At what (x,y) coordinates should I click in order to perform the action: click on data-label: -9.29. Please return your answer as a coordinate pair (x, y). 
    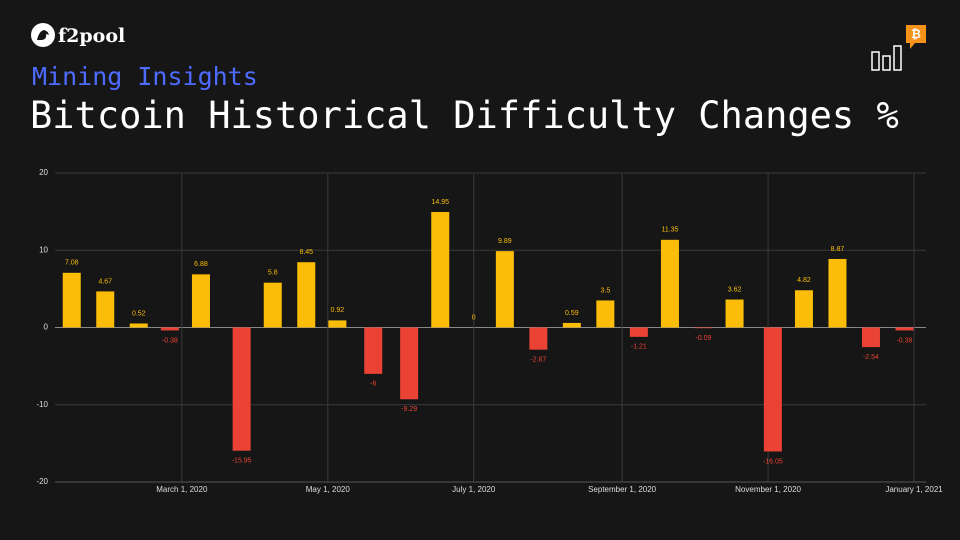
    Looking at the image, I should click on (409, 409).